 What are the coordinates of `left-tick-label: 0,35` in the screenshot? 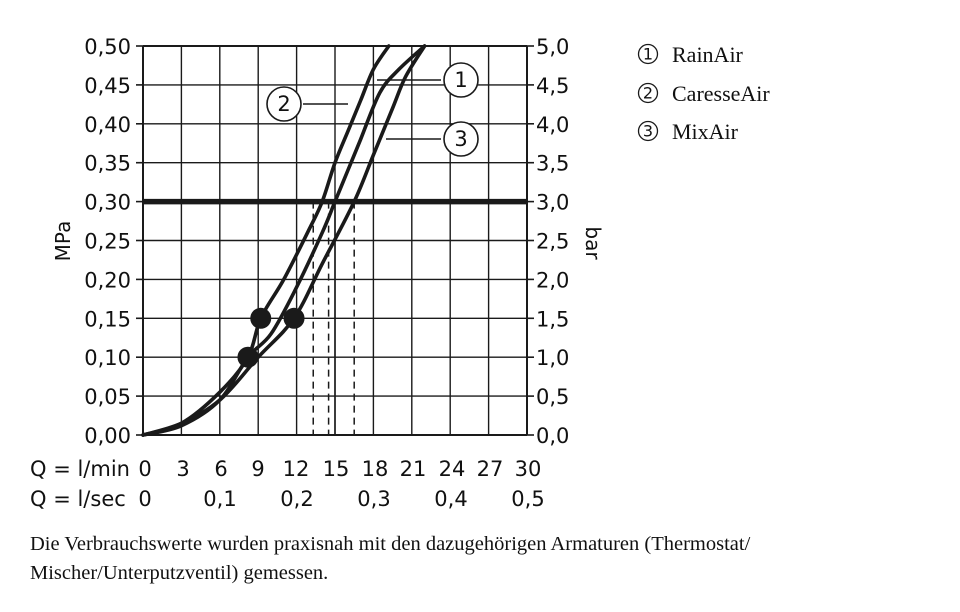 It's located at (107, 164).